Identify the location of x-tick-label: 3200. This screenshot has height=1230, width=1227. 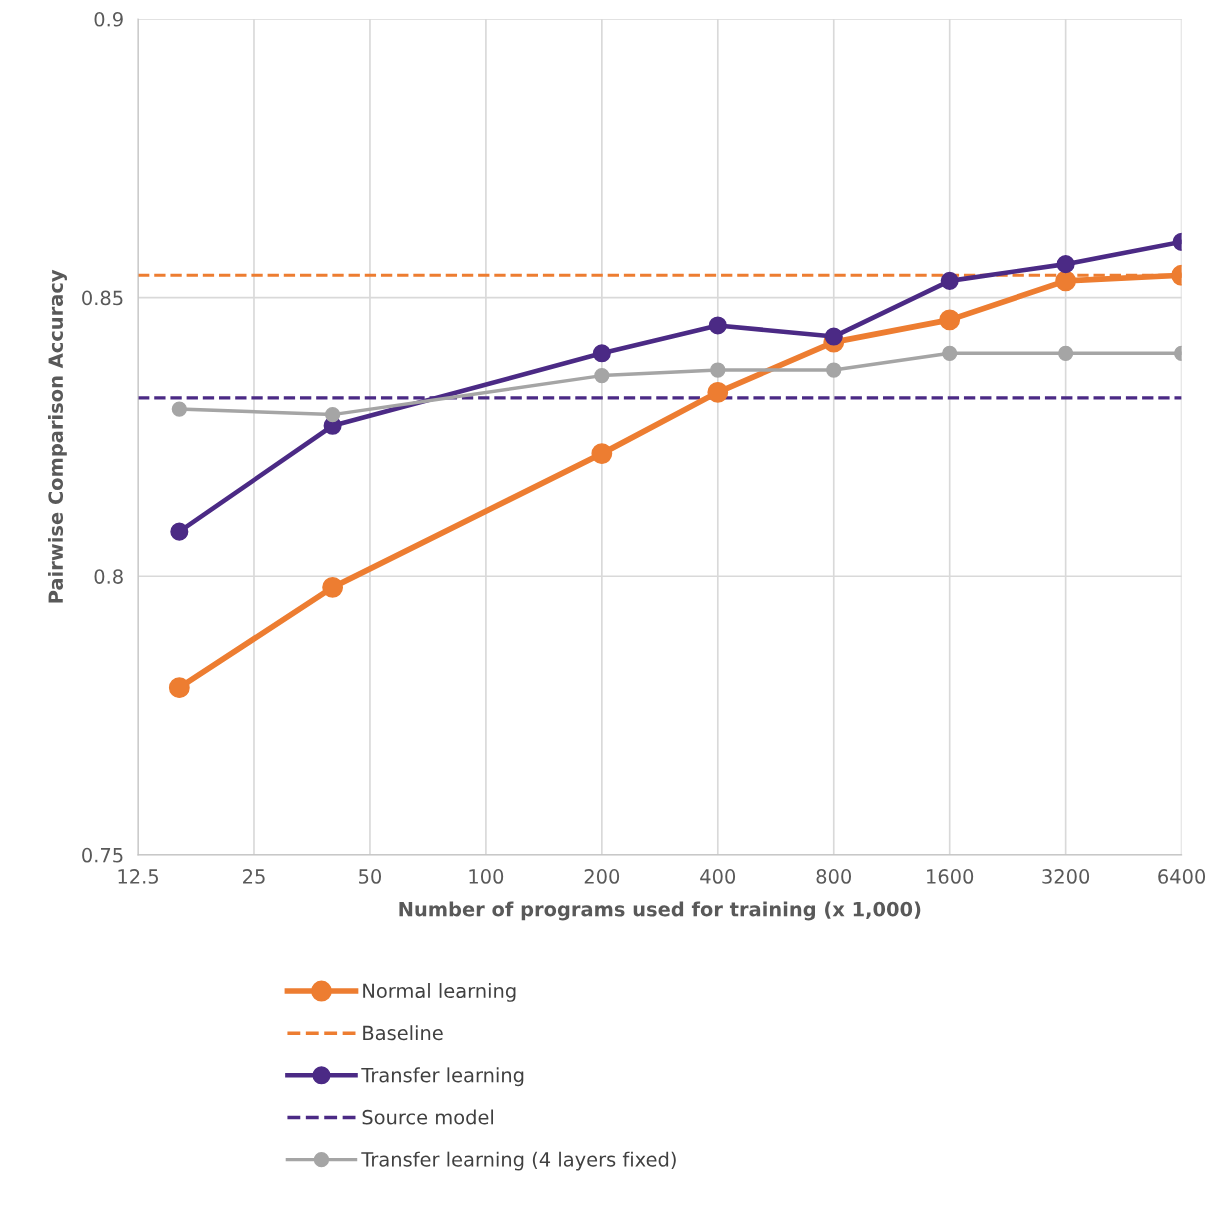
(1066, 876).